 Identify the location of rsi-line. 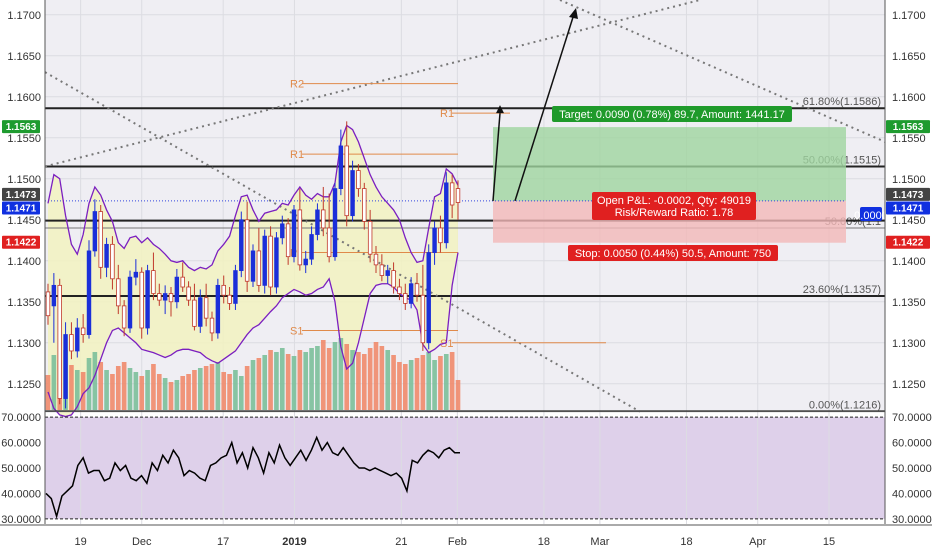
(252, 477).